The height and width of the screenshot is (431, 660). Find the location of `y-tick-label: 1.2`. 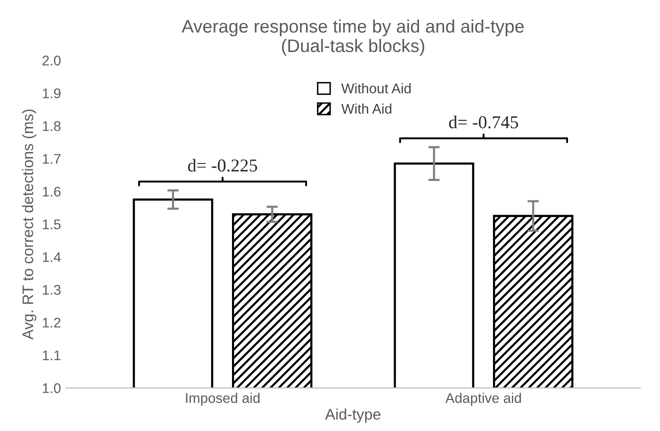

y-tick-label: 1.2 is located at coordinates (51, 323).